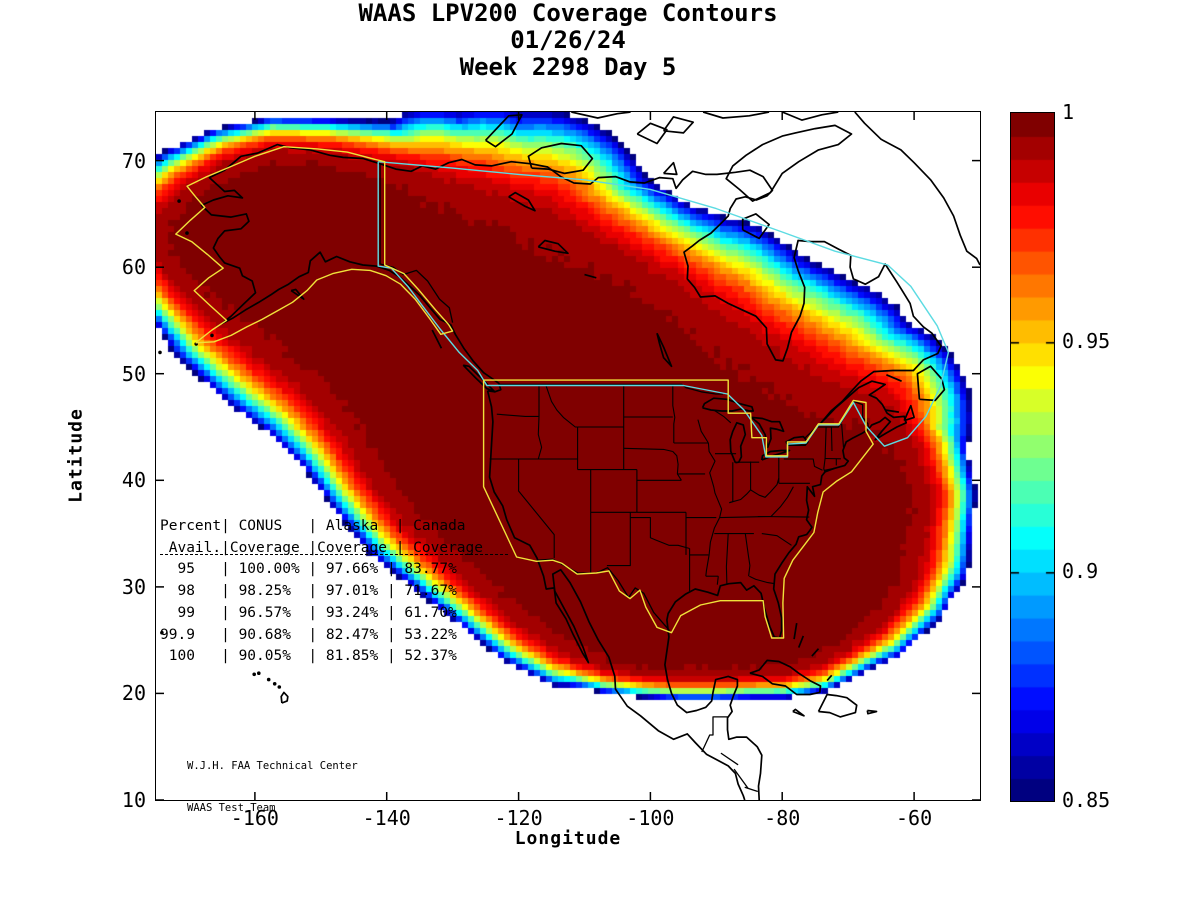  Describe the element at coordinates (133, 160) in the screenshot. I see `y-tick-label: 70` at that location.